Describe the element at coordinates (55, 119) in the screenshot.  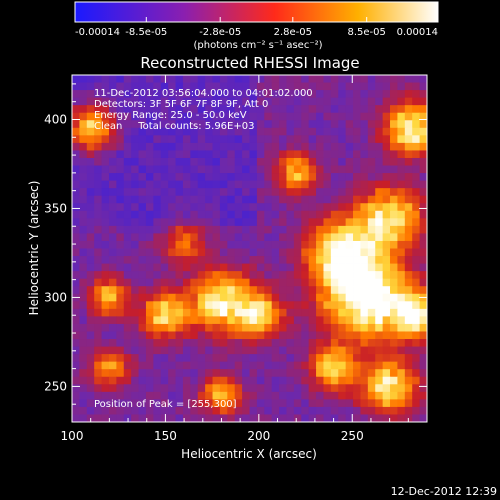
I see `y-tick-label: 400` at that location.